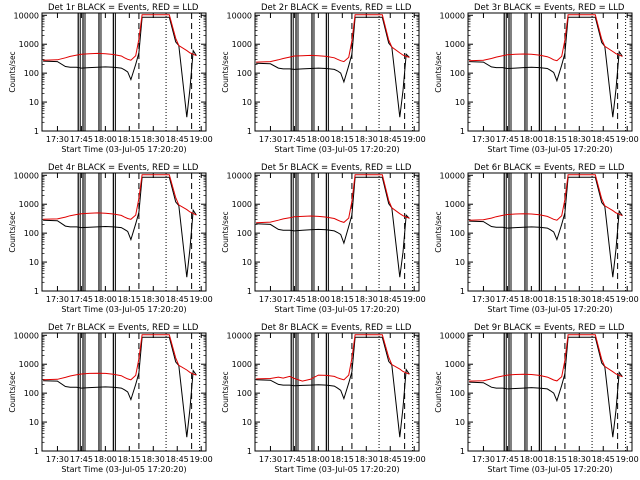  I want to click on panel-title: Det 4r BLACK = Events, RED = LLD, so click(123, 168).